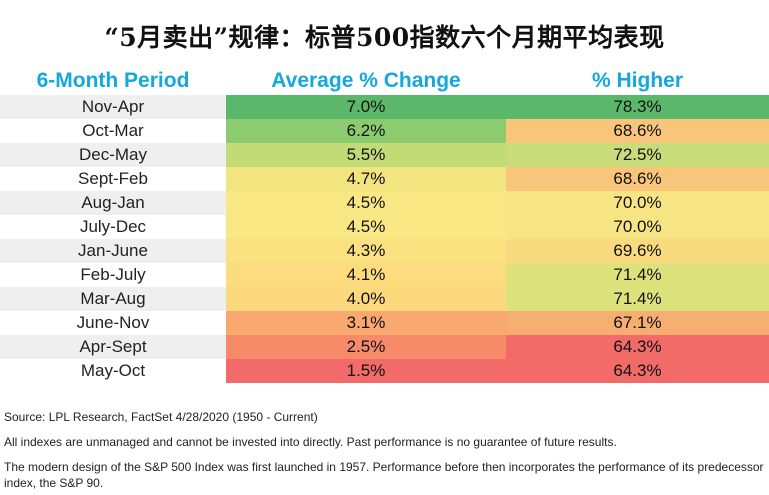  What do you see at coordinates (366, 80) in the screenshot?
I see `column-header-avg-change: Average % Change` at bounding box center [366, 80].